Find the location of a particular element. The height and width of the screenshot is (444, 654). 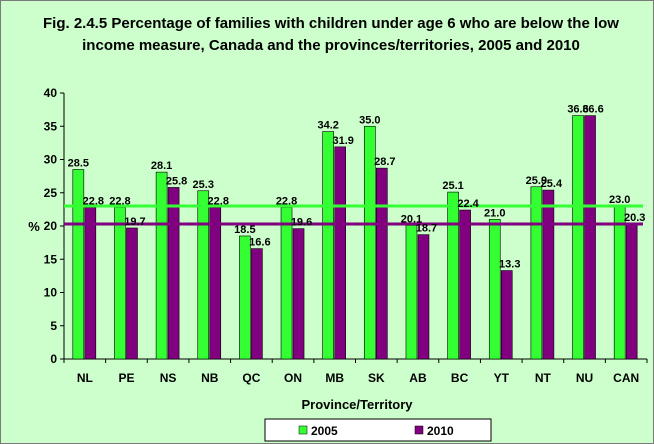

x-tick-label: SK is located at coordinates (376, 378).